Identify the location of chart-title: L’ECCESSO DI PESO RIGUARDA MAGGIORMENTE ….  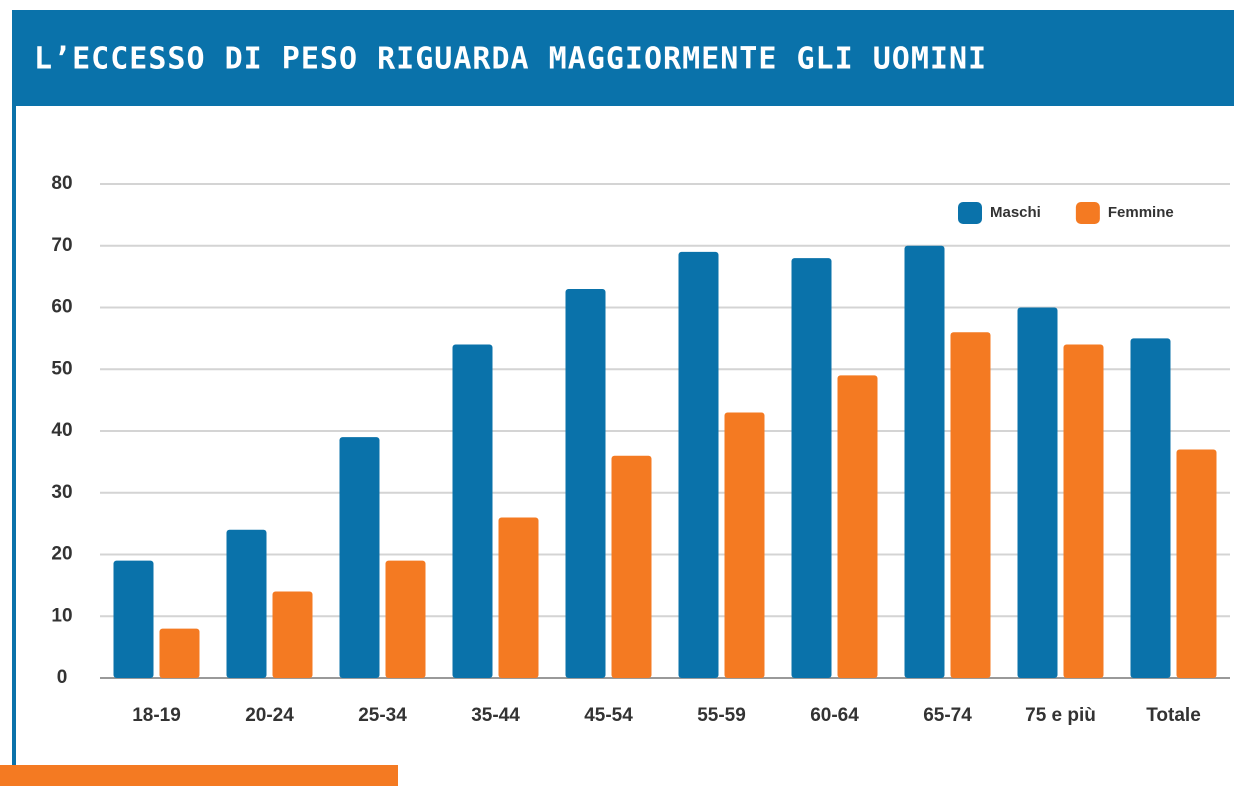
(510, 59).